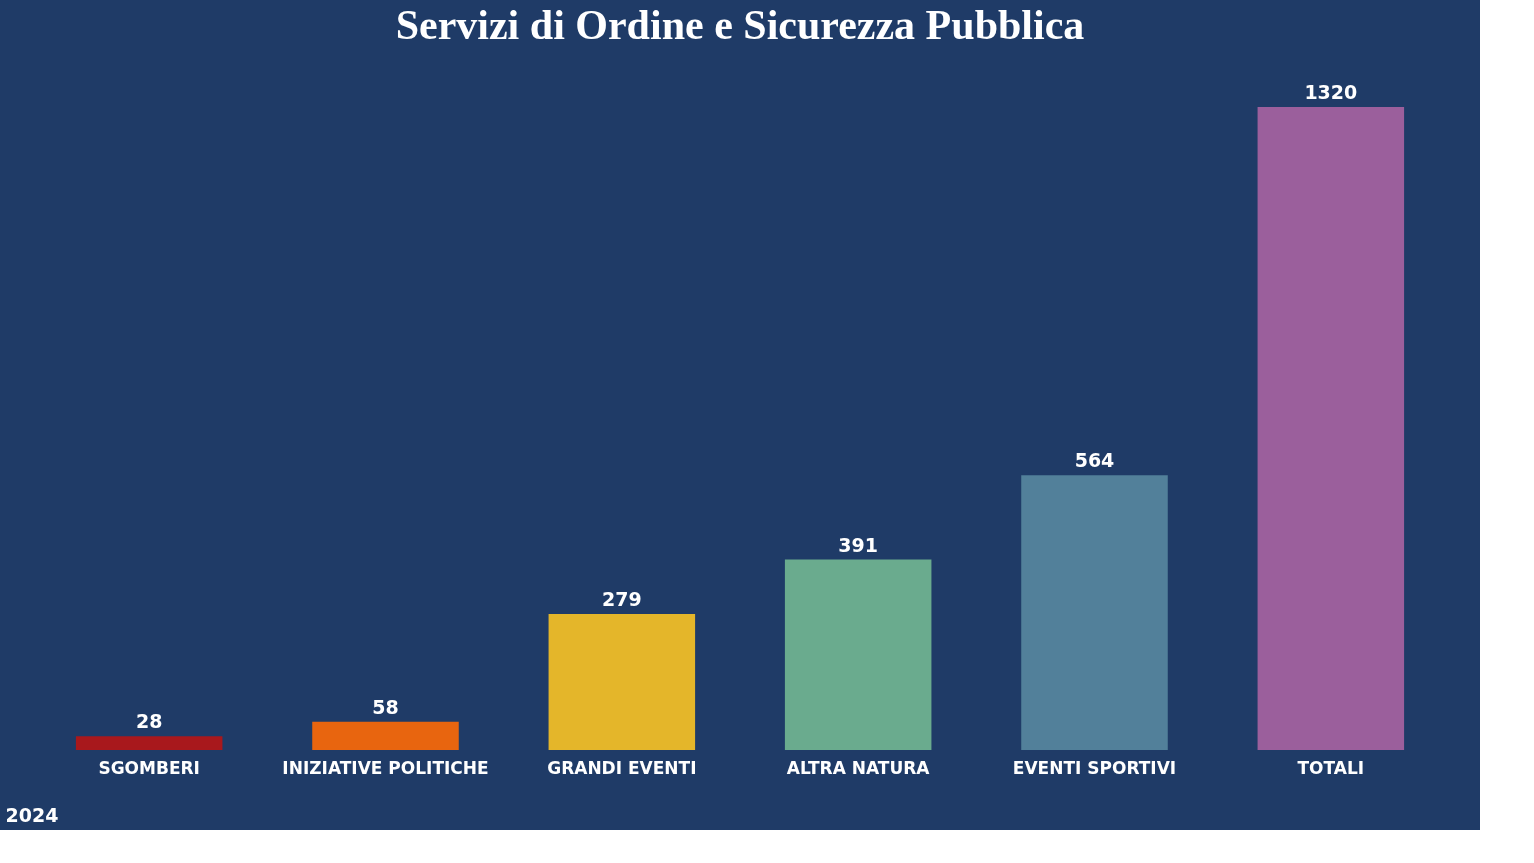  Describe the element at coordinates (858, 544) in the screenshot. I see `data-label: 391` at that location.